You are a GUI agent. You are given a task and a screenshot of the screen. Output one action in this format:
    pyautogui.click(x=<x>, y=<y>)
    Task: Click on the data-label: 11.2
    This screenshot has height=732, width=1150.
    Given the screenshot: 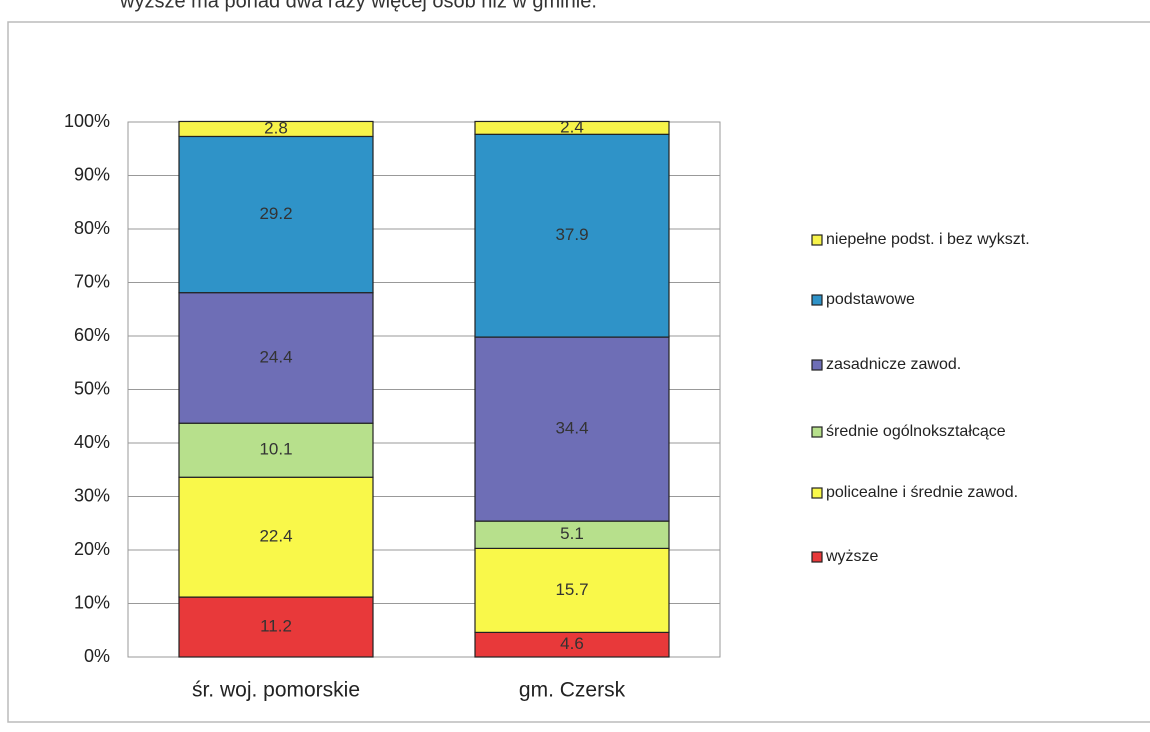 What is the action you would take?
    pyautogui.click(x=276, y=626)
    